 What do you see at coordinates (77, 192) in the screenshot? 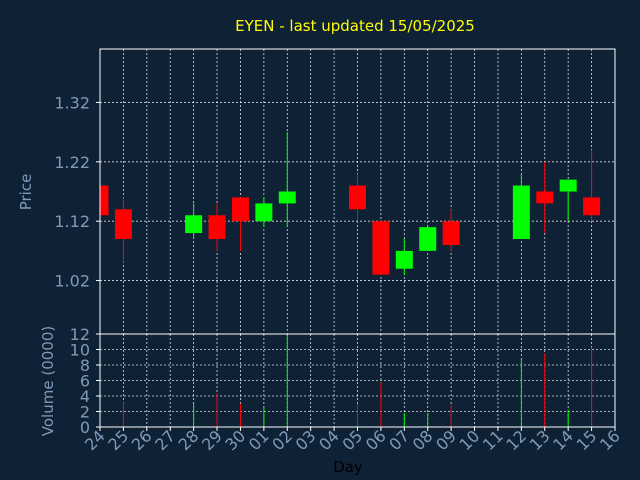
I see `price-y-ticks: 1.02 1.12 1.22 1.32` at bounding box center [77, 192].